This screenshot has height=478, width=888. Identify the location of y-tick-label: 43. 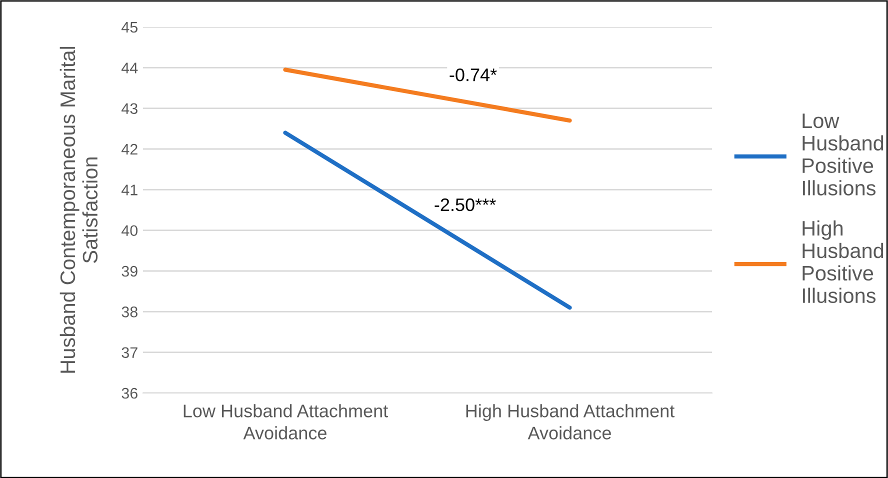
(130, 108).